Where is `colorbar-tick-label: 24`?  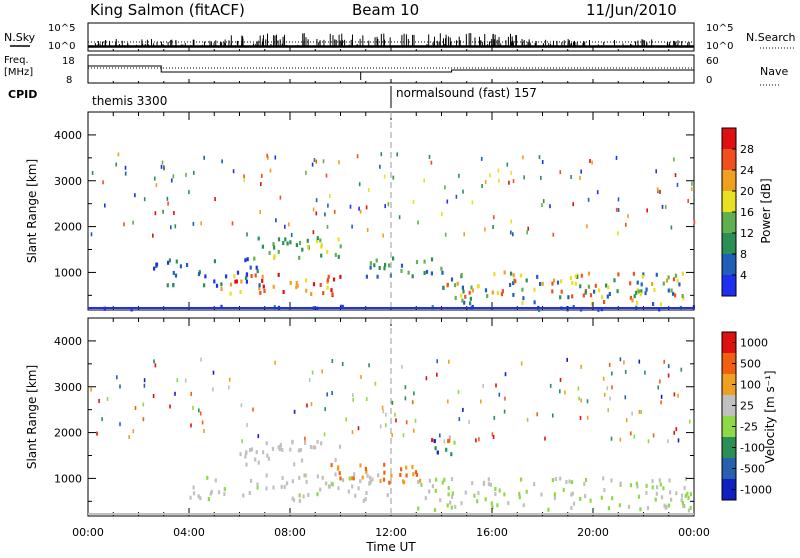
colorbar-tick-label: 24 is located at coordinates (747, 170).